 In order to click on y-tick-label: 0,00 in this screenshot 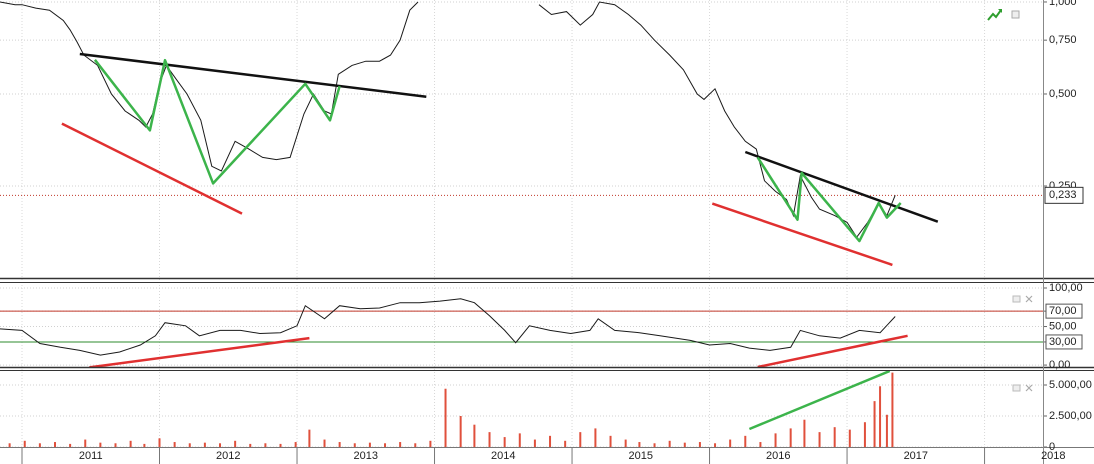, I will do `click(1059, 365)`.